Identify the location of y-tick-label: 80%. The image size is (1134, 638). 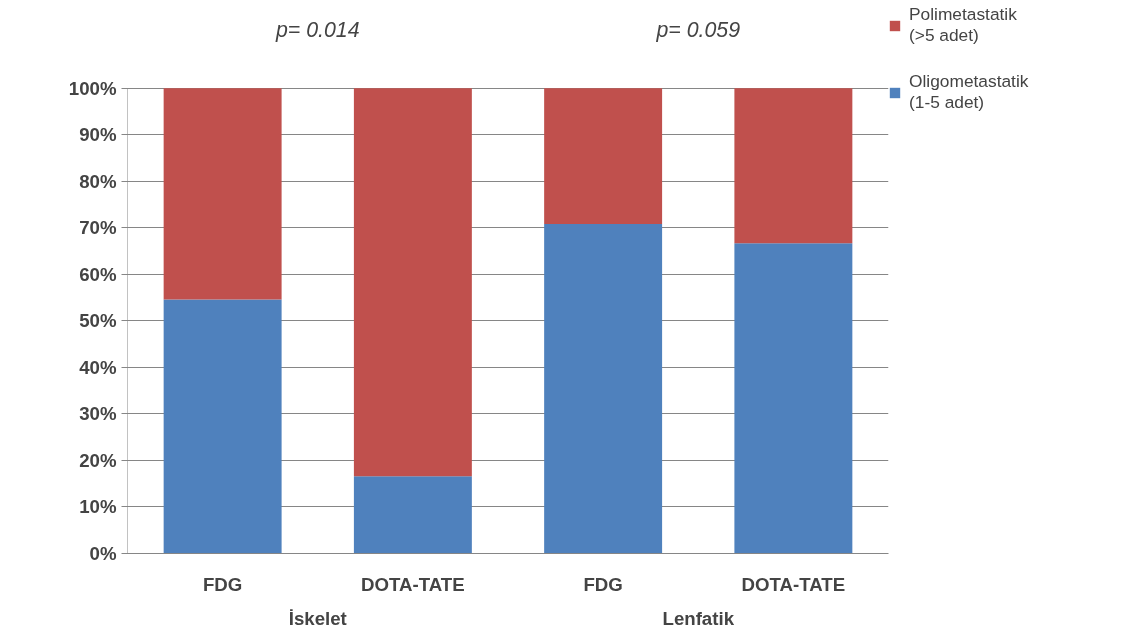
(98, 181).